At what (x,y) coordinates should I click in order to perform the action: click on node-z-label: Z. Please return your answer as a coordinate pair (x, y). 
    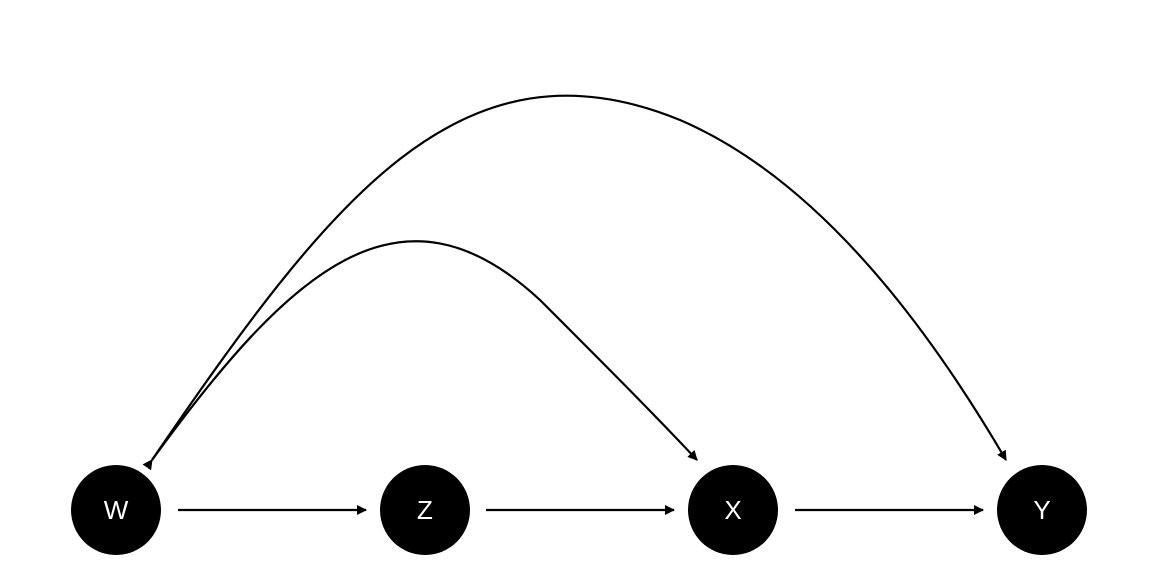
    Looking at the image, I should click on (425, 510).